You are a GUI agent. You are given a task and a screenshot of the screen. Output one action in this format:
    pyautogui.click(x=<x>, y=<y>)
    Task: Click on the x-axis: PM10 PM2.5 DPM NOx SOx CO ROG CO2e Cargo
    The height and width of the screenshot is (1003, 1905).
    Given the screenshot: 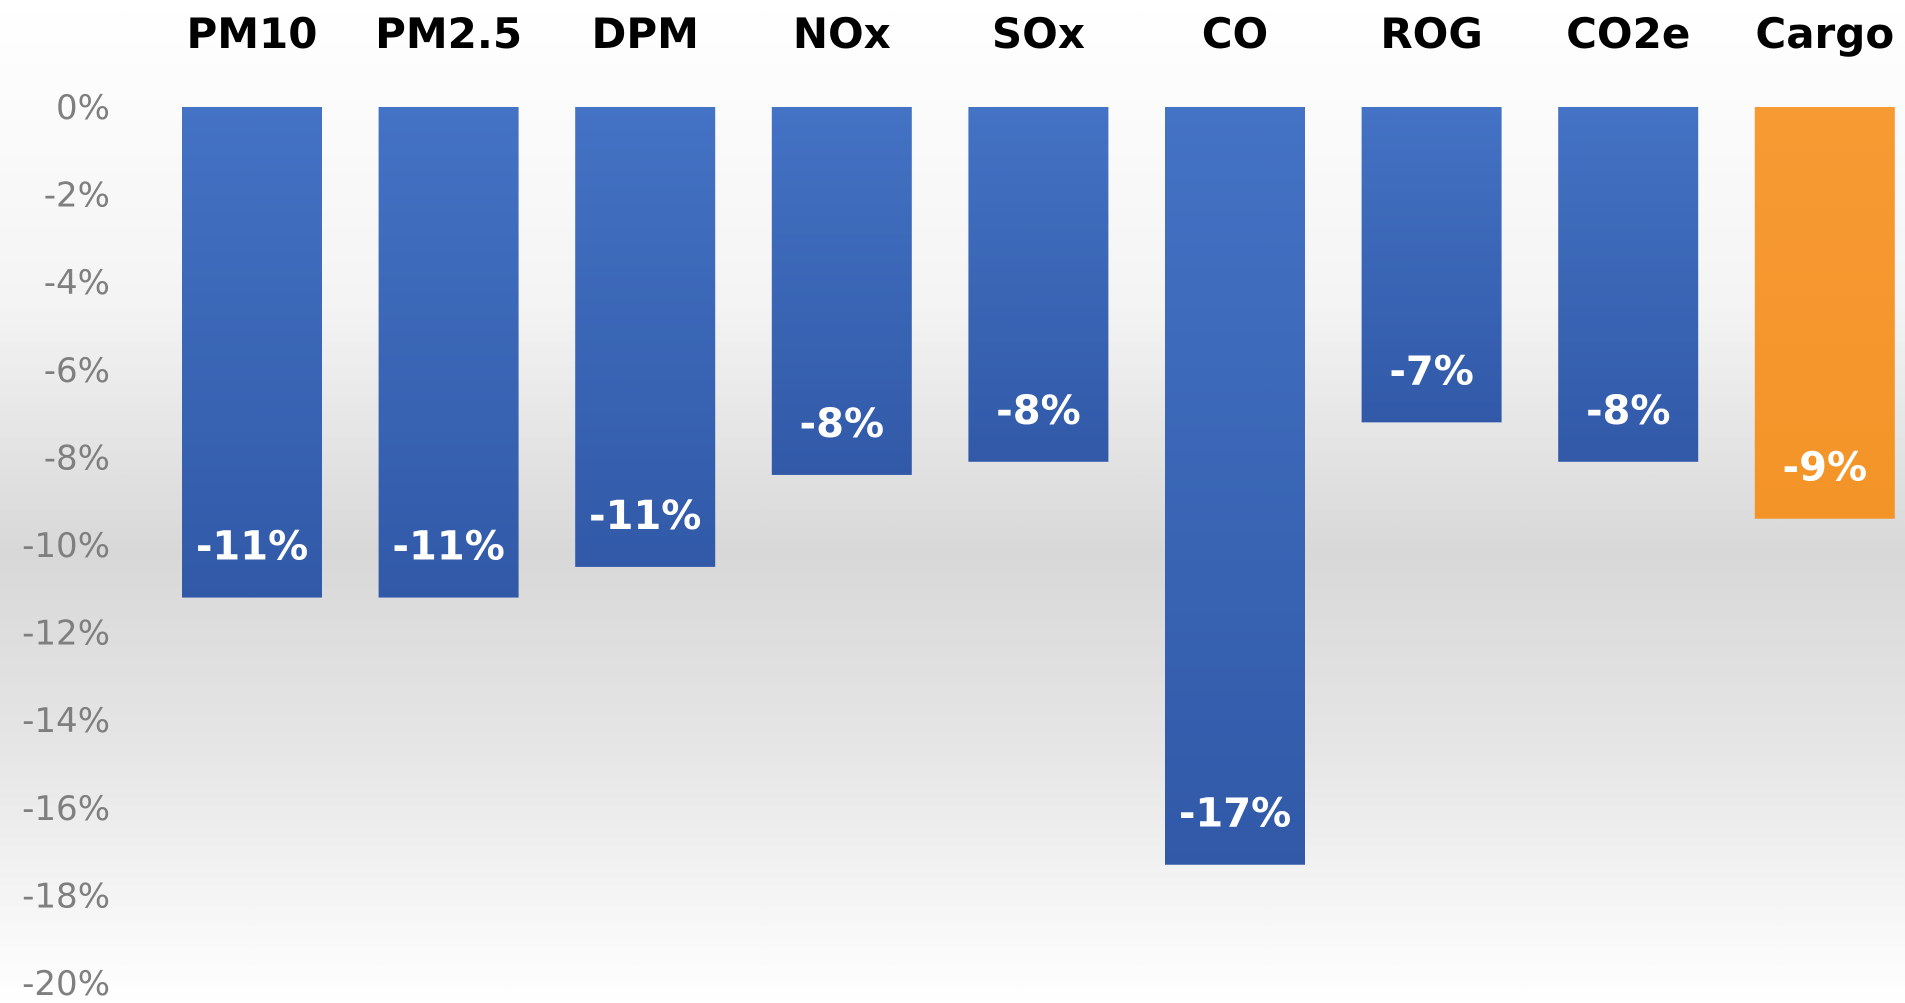 What is the action you would take?
    pyautogui.click(x=1040, y=33)
    